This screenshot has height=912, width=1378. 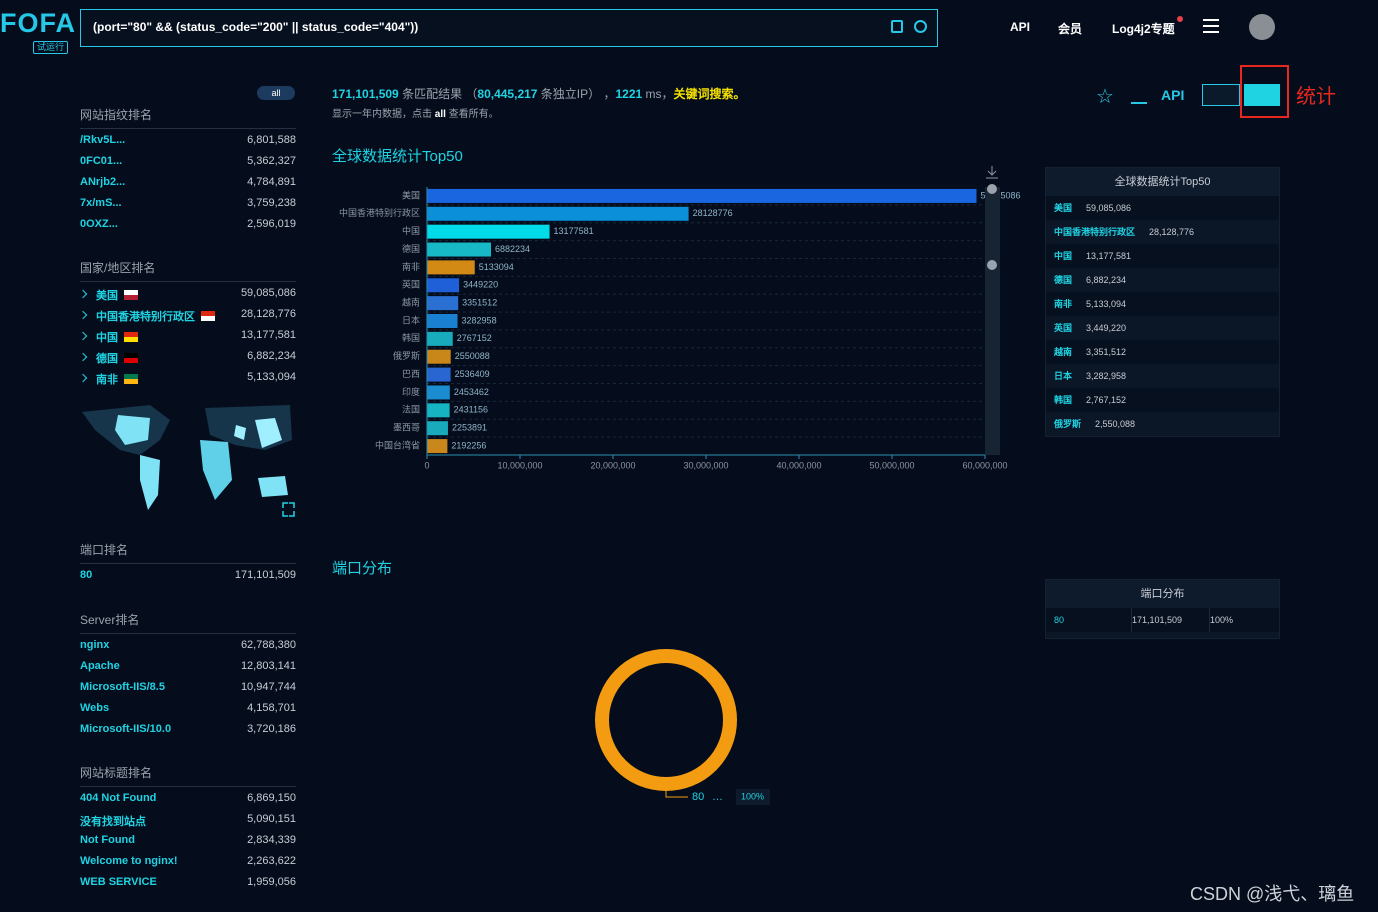 What do you see at coordinates (122, 687) in the screenshot?
I see `row-name: Microsoft-IIS/8.5` at bounding box center [122, 687].